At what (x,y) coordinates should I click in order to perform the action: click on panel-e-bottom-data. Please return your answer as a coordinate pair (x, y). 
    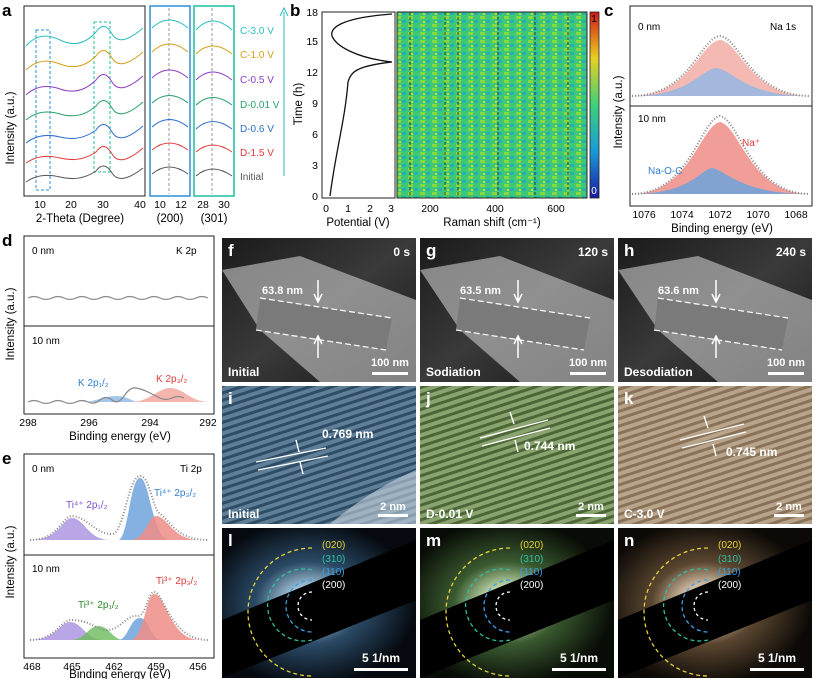
    Looking at the image, I should click on (119, 615).